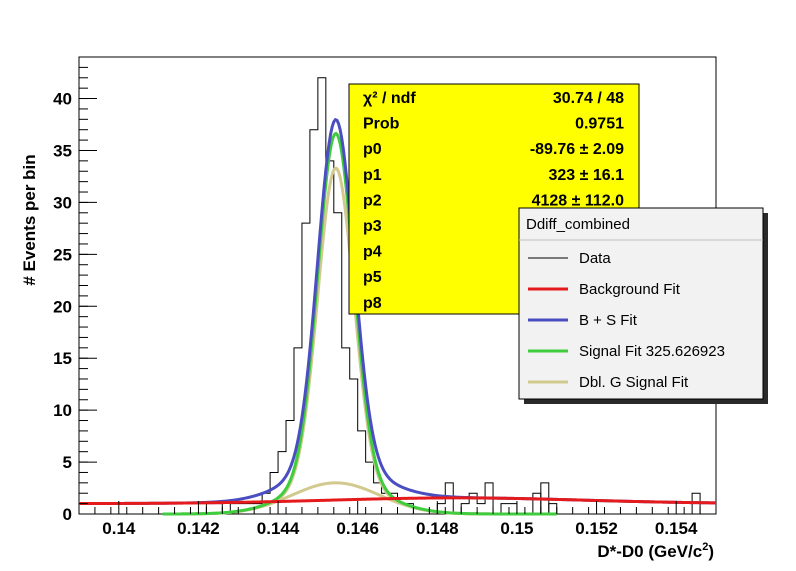 The height and width of the screenshot is (571, 796). Describe the element at coordinates (596, 528) in the screenshot. I see `x-tick-label: 0.152` at that location.